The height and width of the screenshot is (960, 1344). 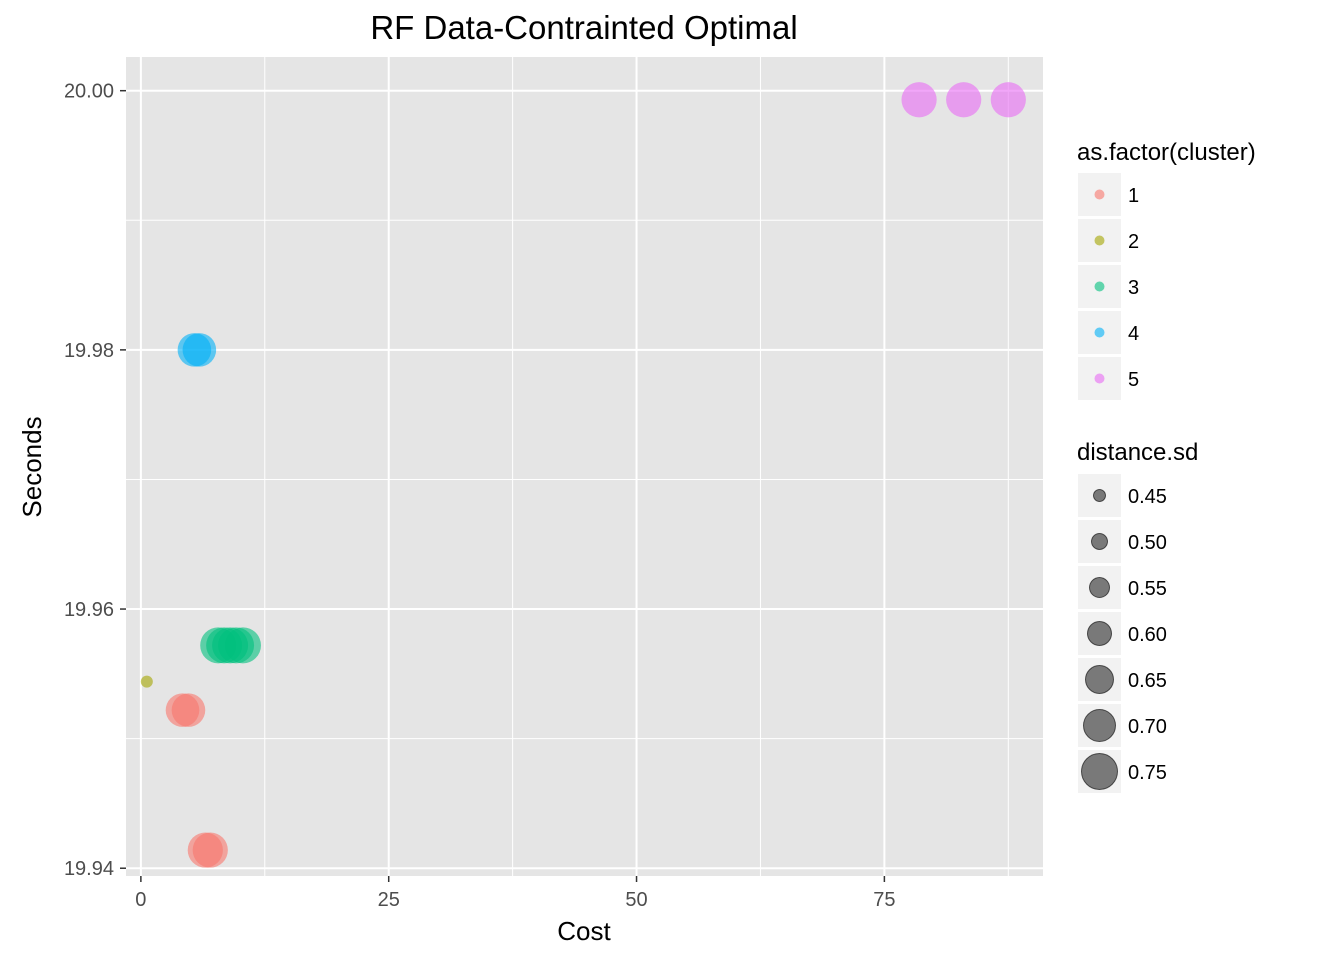 I want to click on size-legend-item: 0.65, so click(x=1122, y=679).